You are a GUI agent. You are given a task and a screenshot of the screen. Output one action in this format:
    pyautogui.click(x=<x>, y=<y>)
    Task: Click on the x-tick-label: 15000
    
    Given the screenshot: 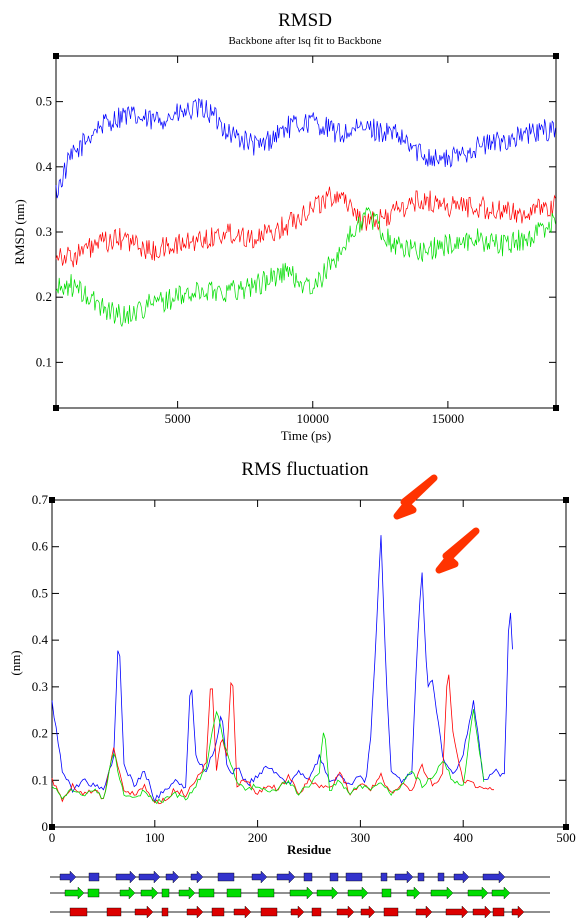 What is the action you would take?
    pyautogui.click(x=448, y=418)
    